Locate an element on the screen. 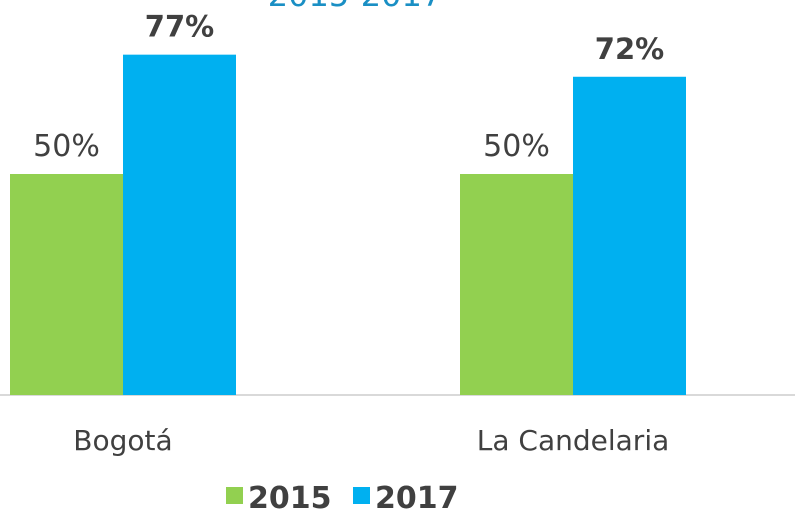 The width and height of the screenshot is (795, 514). data-label: 72% is located at coordinates (629, 49).